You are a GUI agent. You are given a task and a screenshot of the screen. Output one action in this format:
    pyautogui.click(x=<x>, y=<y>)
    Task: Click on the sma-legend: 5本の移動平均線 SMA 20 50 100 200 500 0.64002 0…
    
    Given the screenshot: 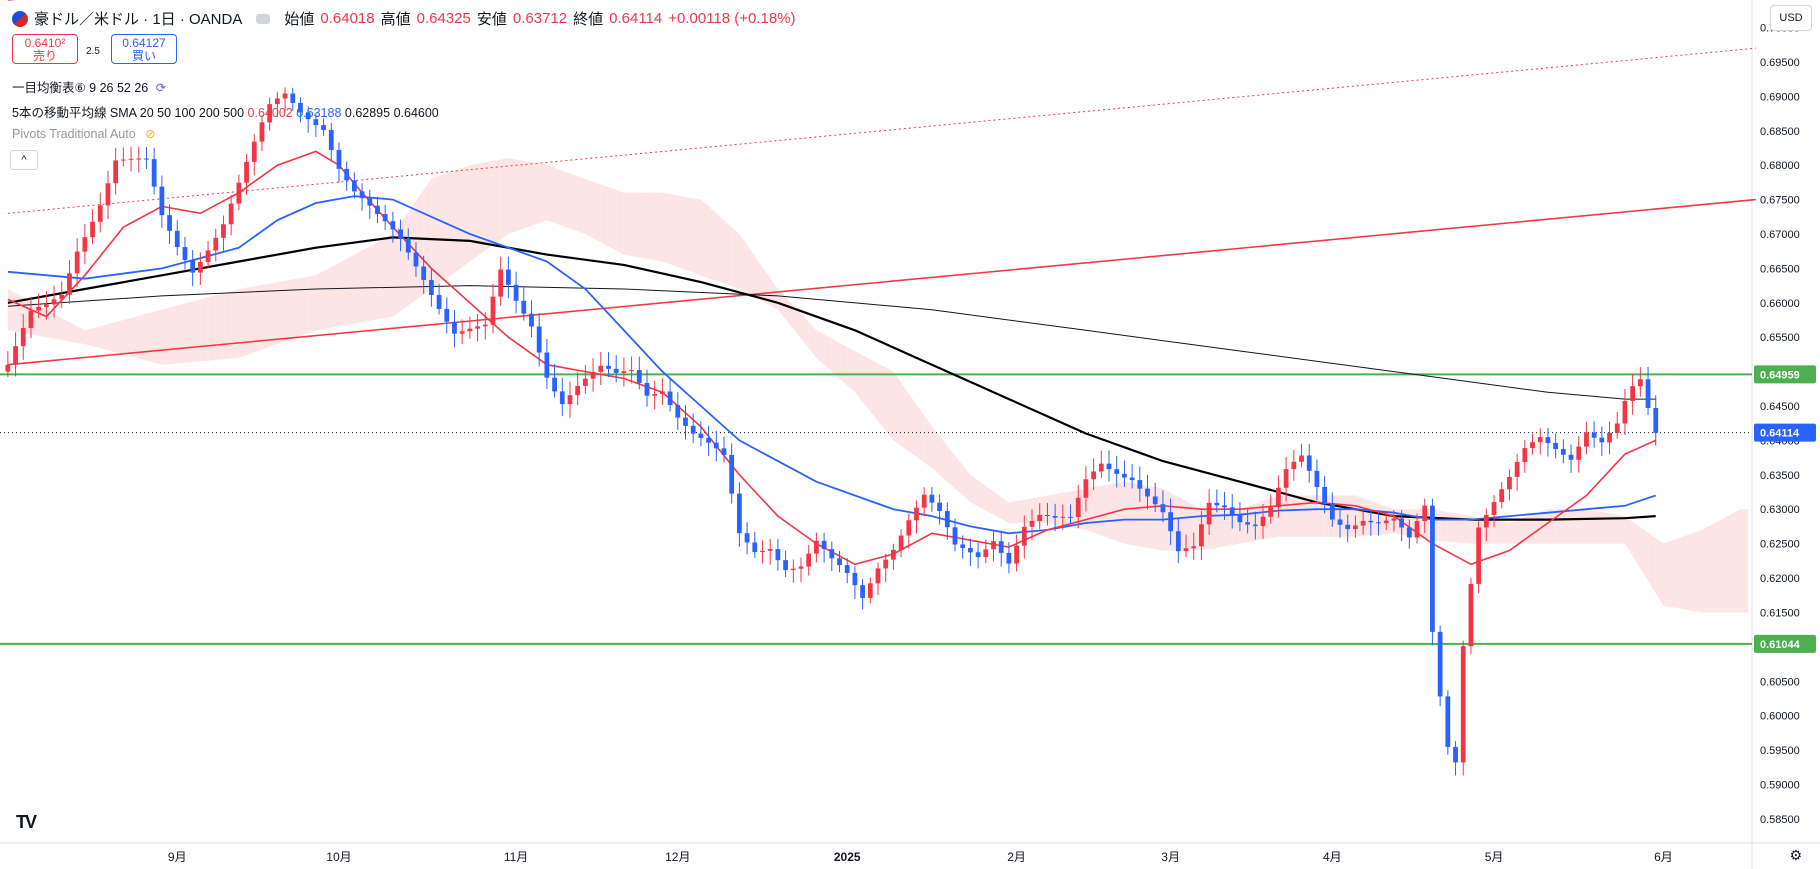 What is the action you would take?
    pyautogui.click(x=225, y=111)
    